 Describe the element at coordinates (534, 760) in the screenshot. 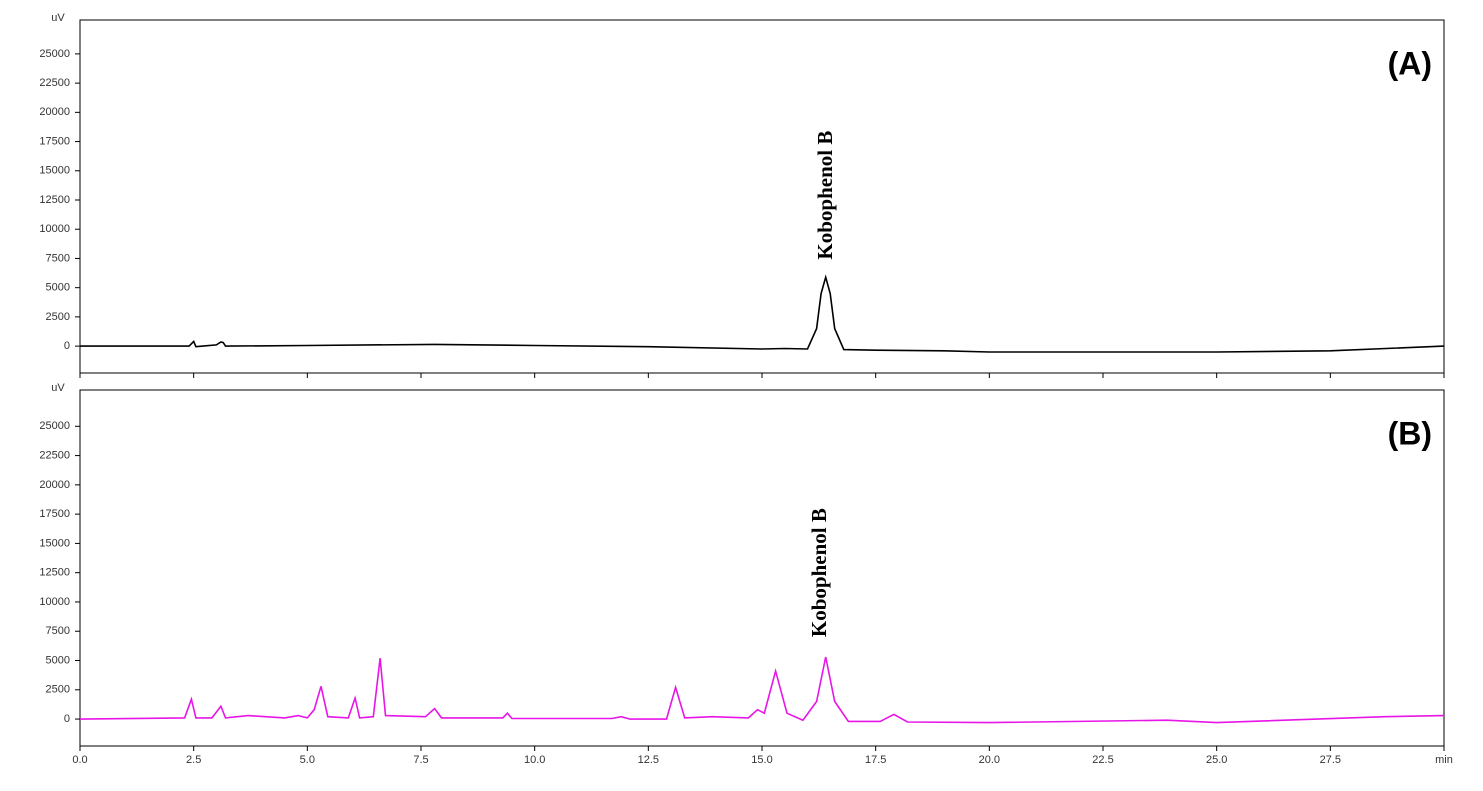

I see `x-tick-label: 10.0` at that location.